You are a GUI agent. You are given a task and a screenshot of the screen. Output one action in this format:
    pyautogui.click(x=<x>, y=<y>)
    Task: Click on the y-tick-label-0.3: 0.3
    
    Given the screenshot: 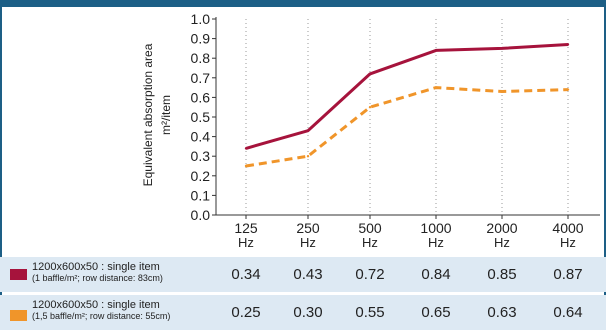 What is the action you would take?
    pyautogui.click(x=201, y=156)
    